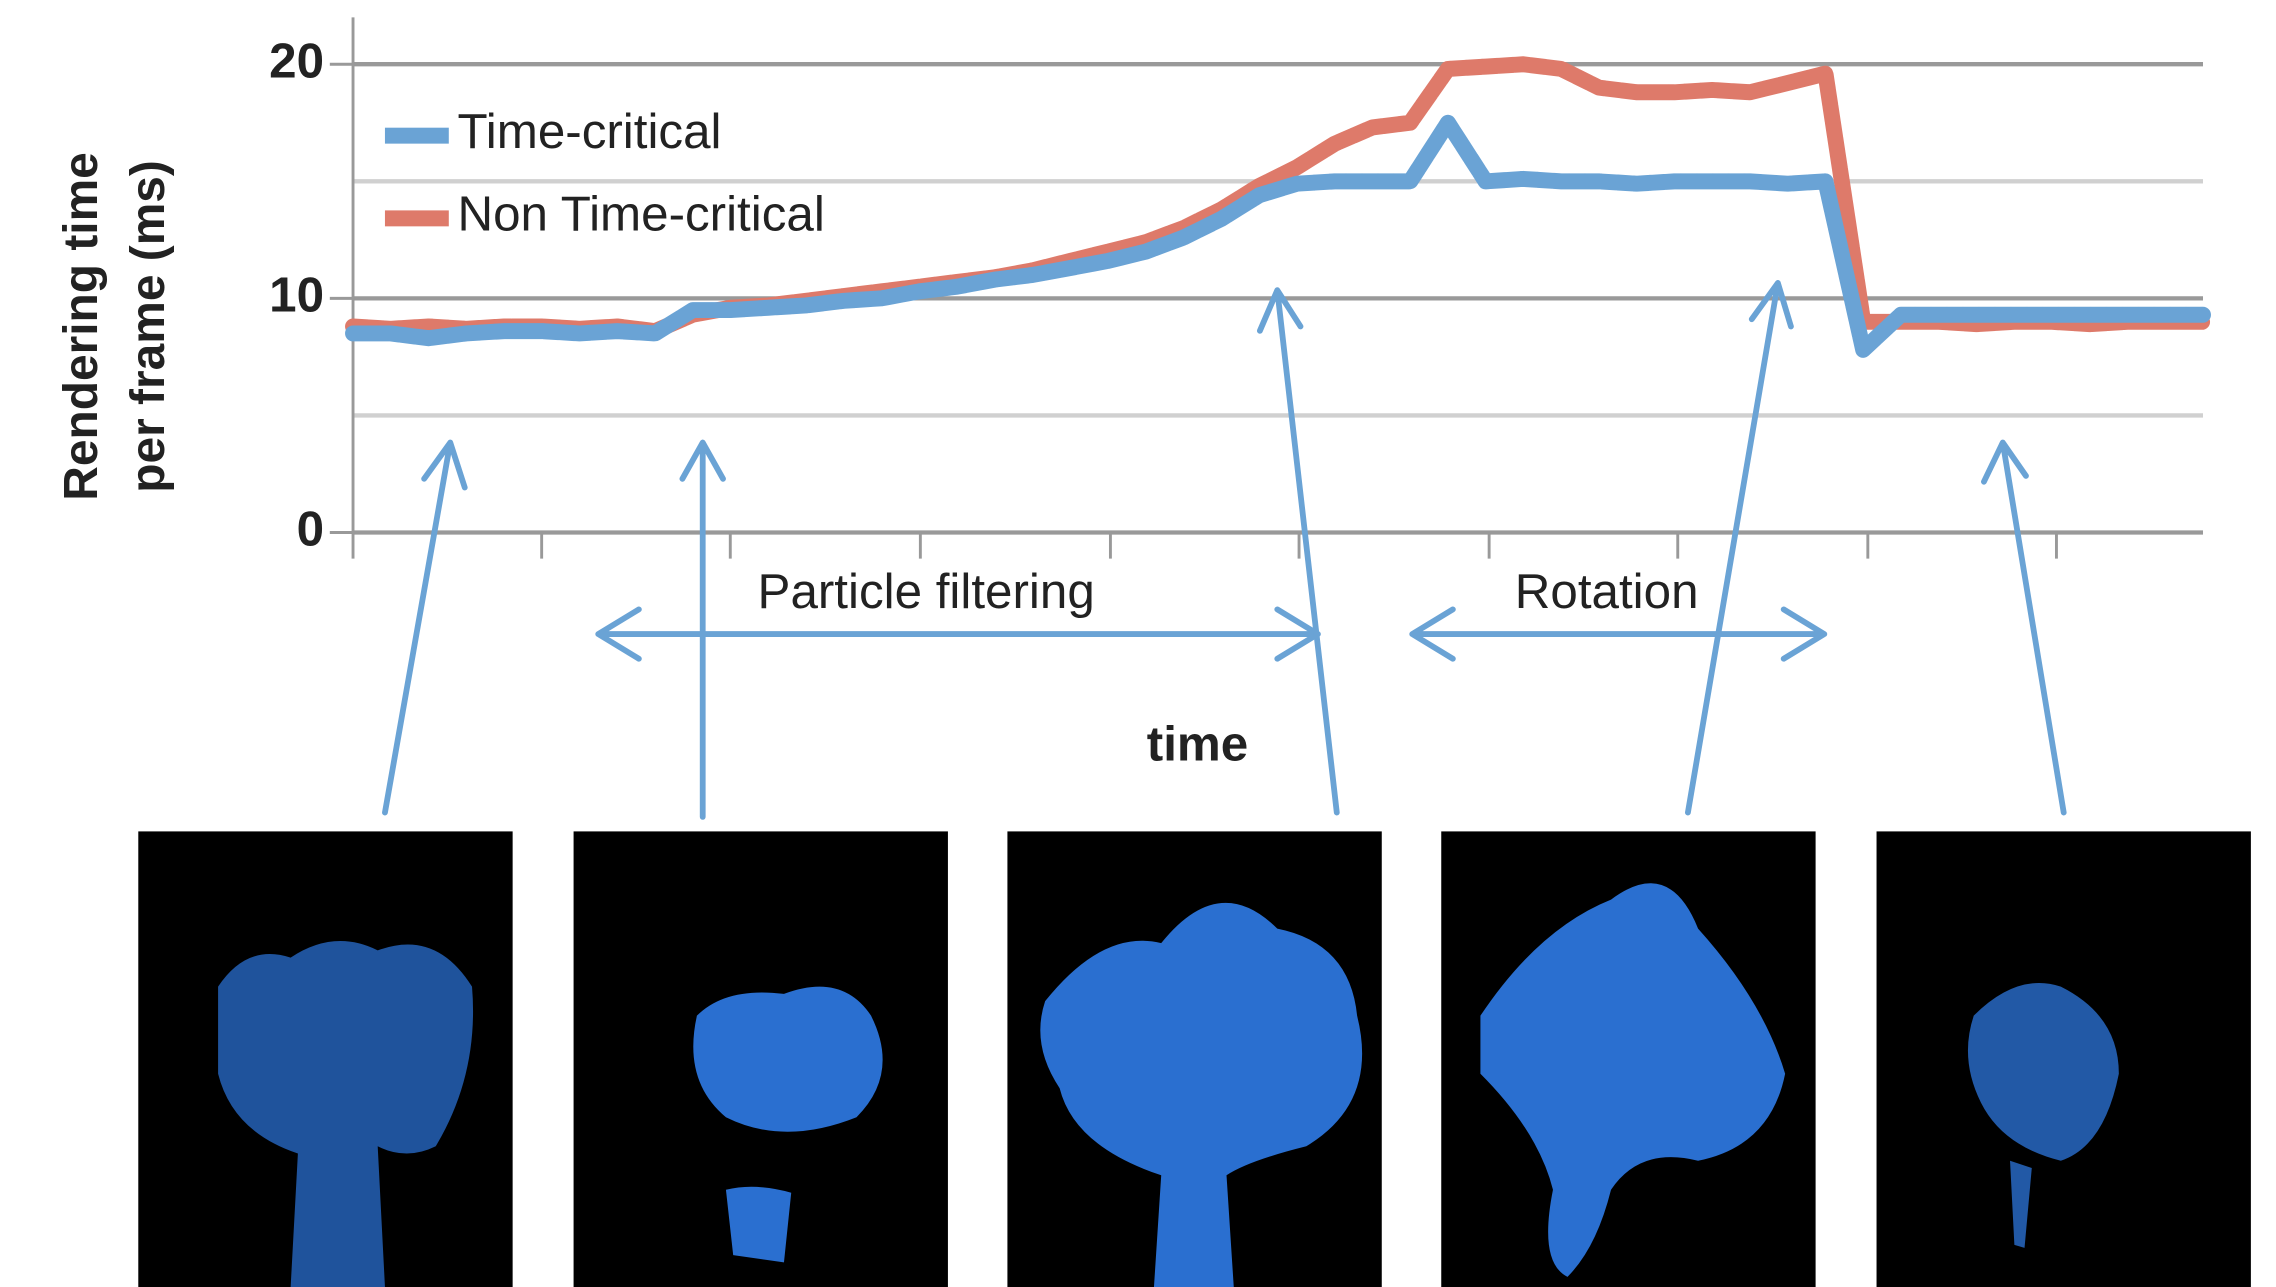  I want to click on x-axis-ticks, so click(1204, 545).